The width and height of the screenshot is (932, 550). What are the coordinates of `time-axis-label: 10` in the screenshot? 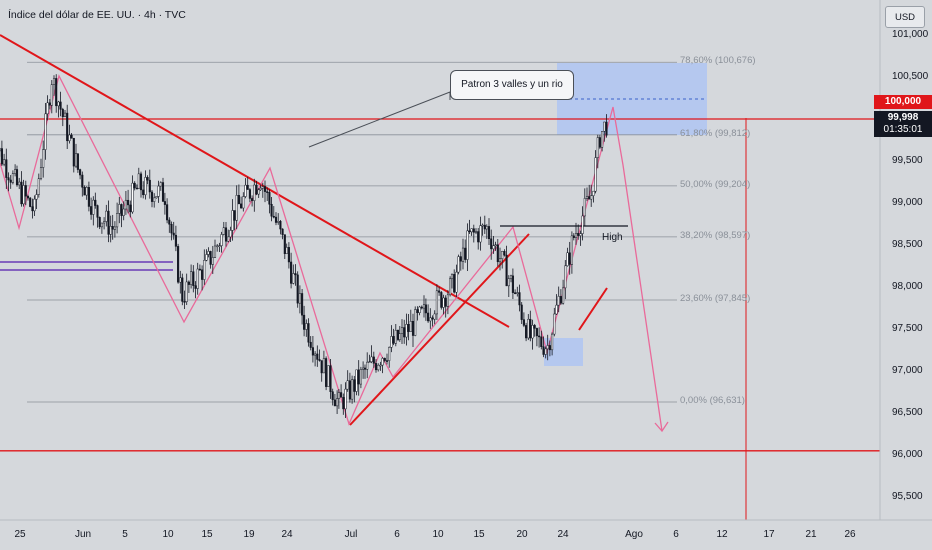 It's located at (438, 534).